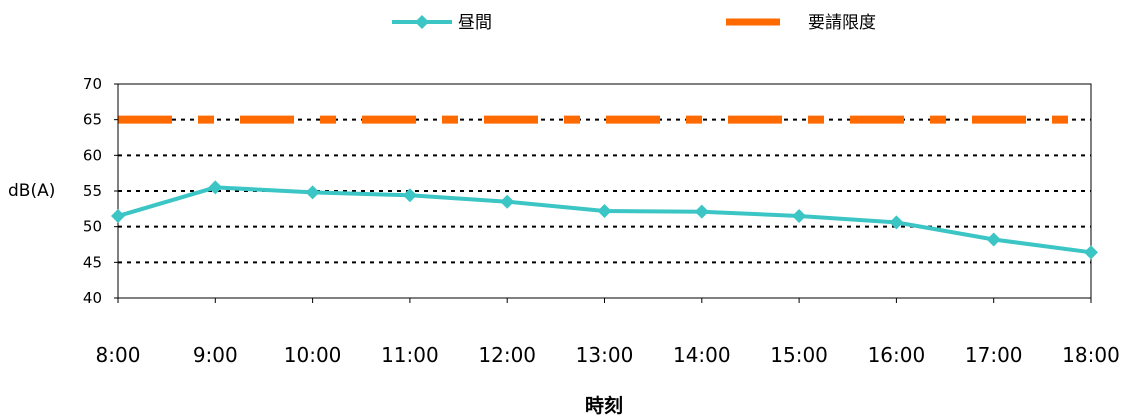 The image size is (1129, 418). What do you see at coordinates (634, 23) in the screenshot?
I see `legend: 昼間 要請限度` at bounding box center [634, 23].